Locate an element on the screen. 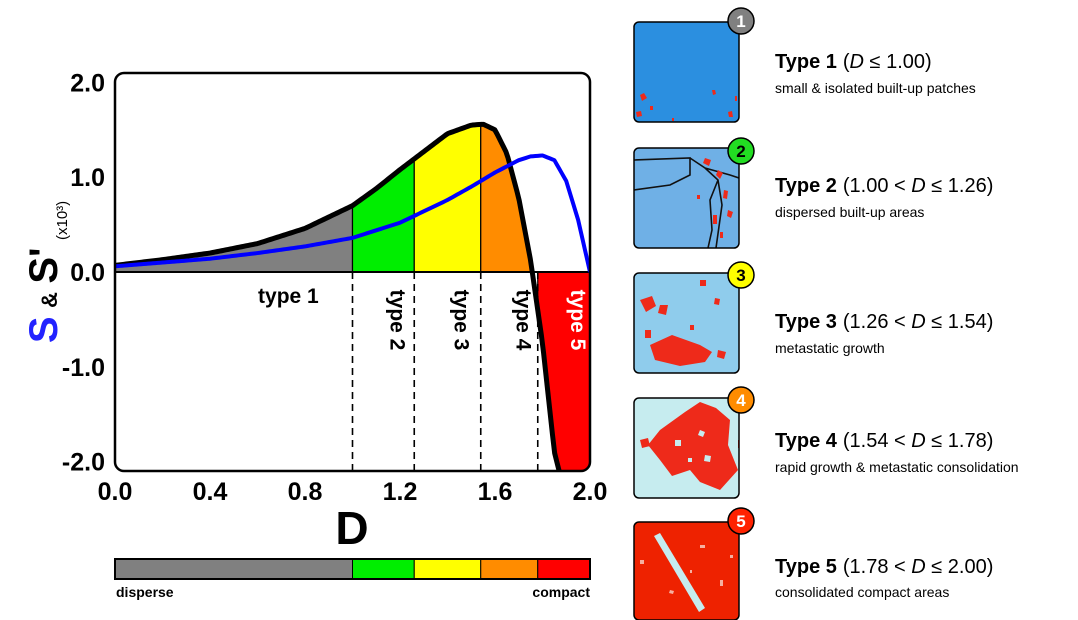  y-tick-5: -2.0 is located at coordinates (83, 463).